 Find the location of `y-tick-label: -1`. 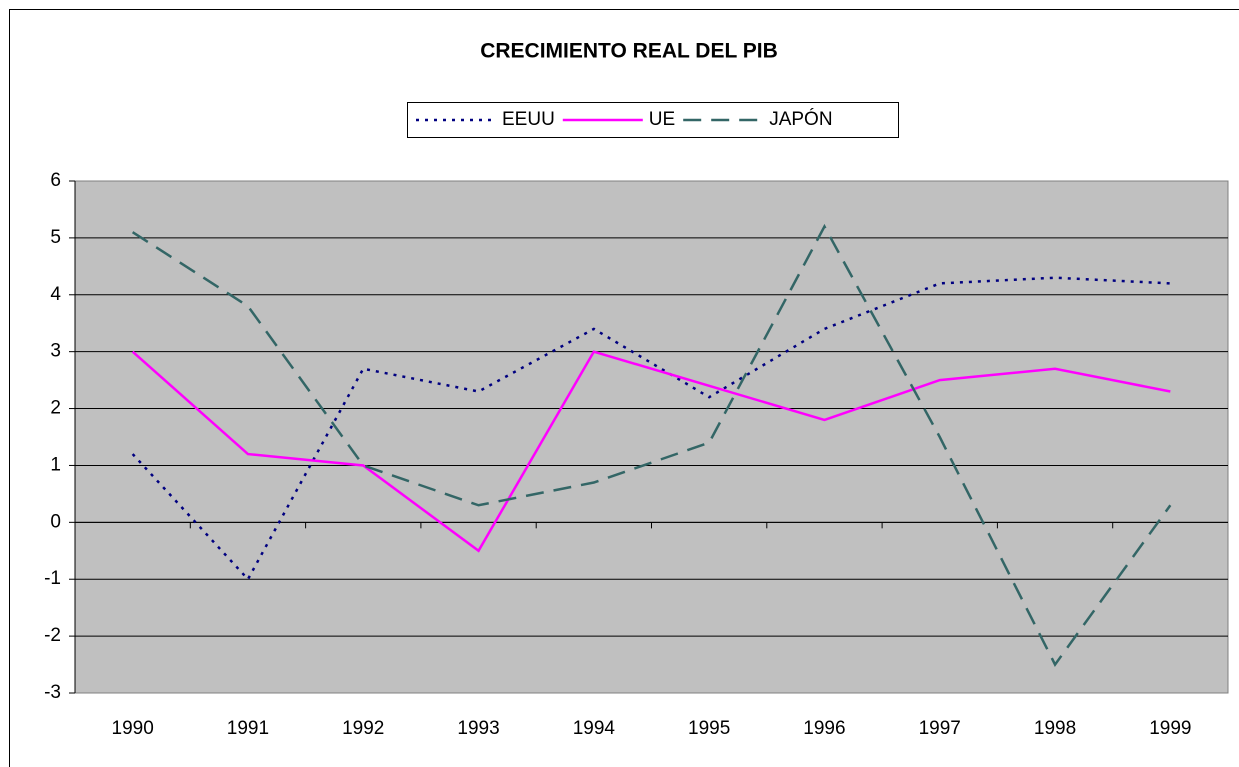

y-tick-label: -1 is located at coordinates (52, 578).